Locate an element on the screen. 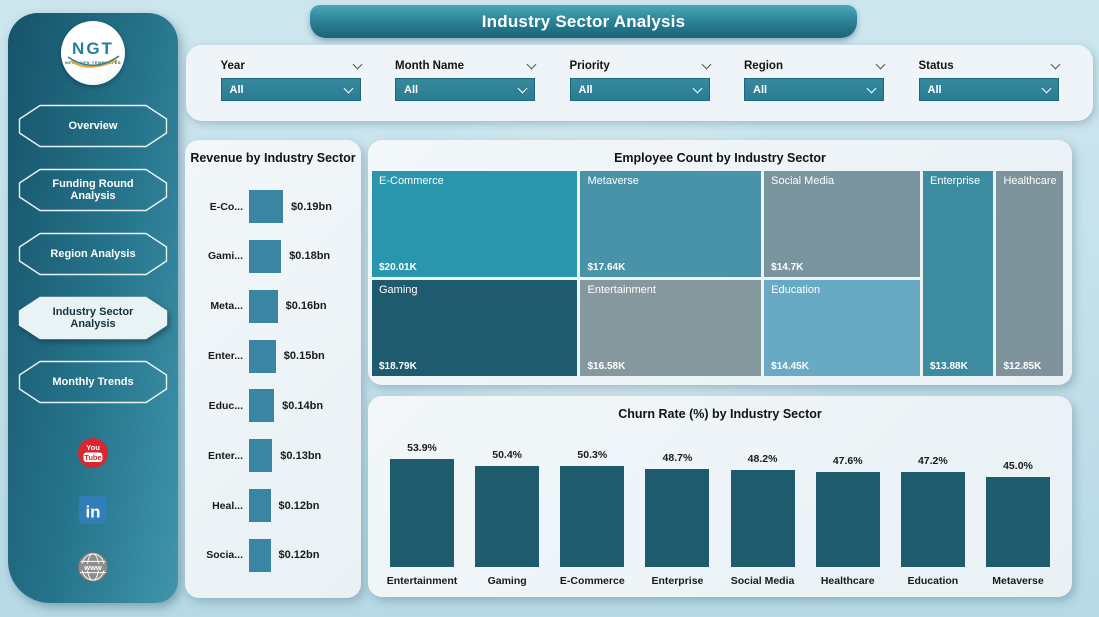 This screenshot has height=617, width=1099. treemap-cell-healthcare: Healthcare $12.85K is located at coordinates (1029, 273).